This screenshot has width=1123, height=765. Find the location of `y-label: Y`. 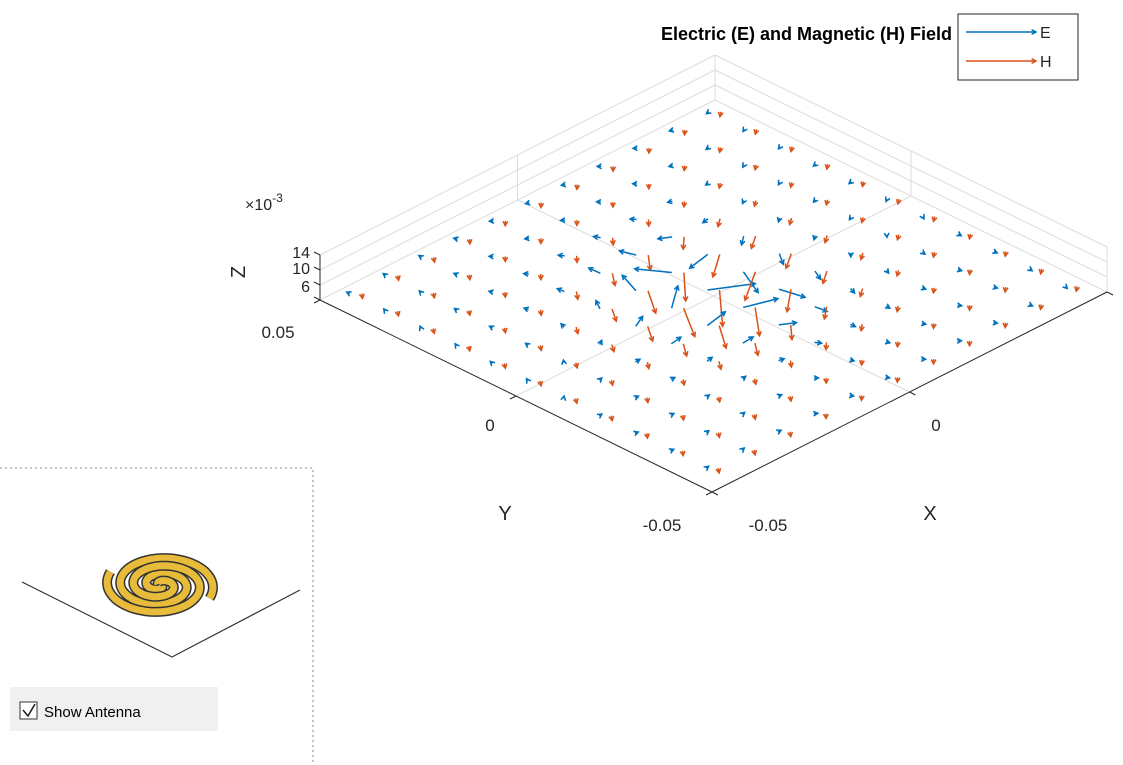

y-label: Y is located at coordinates (504, 514).